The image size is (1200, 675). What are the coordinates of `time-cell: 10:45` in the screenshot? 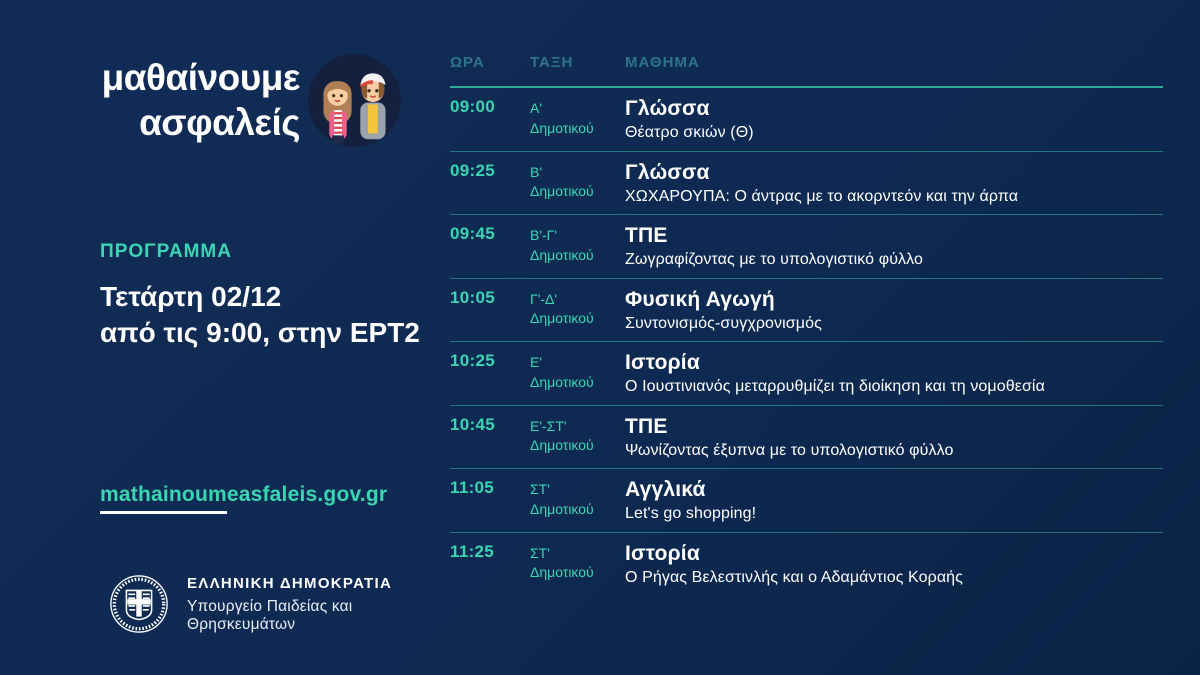 It's located at (472, 424).